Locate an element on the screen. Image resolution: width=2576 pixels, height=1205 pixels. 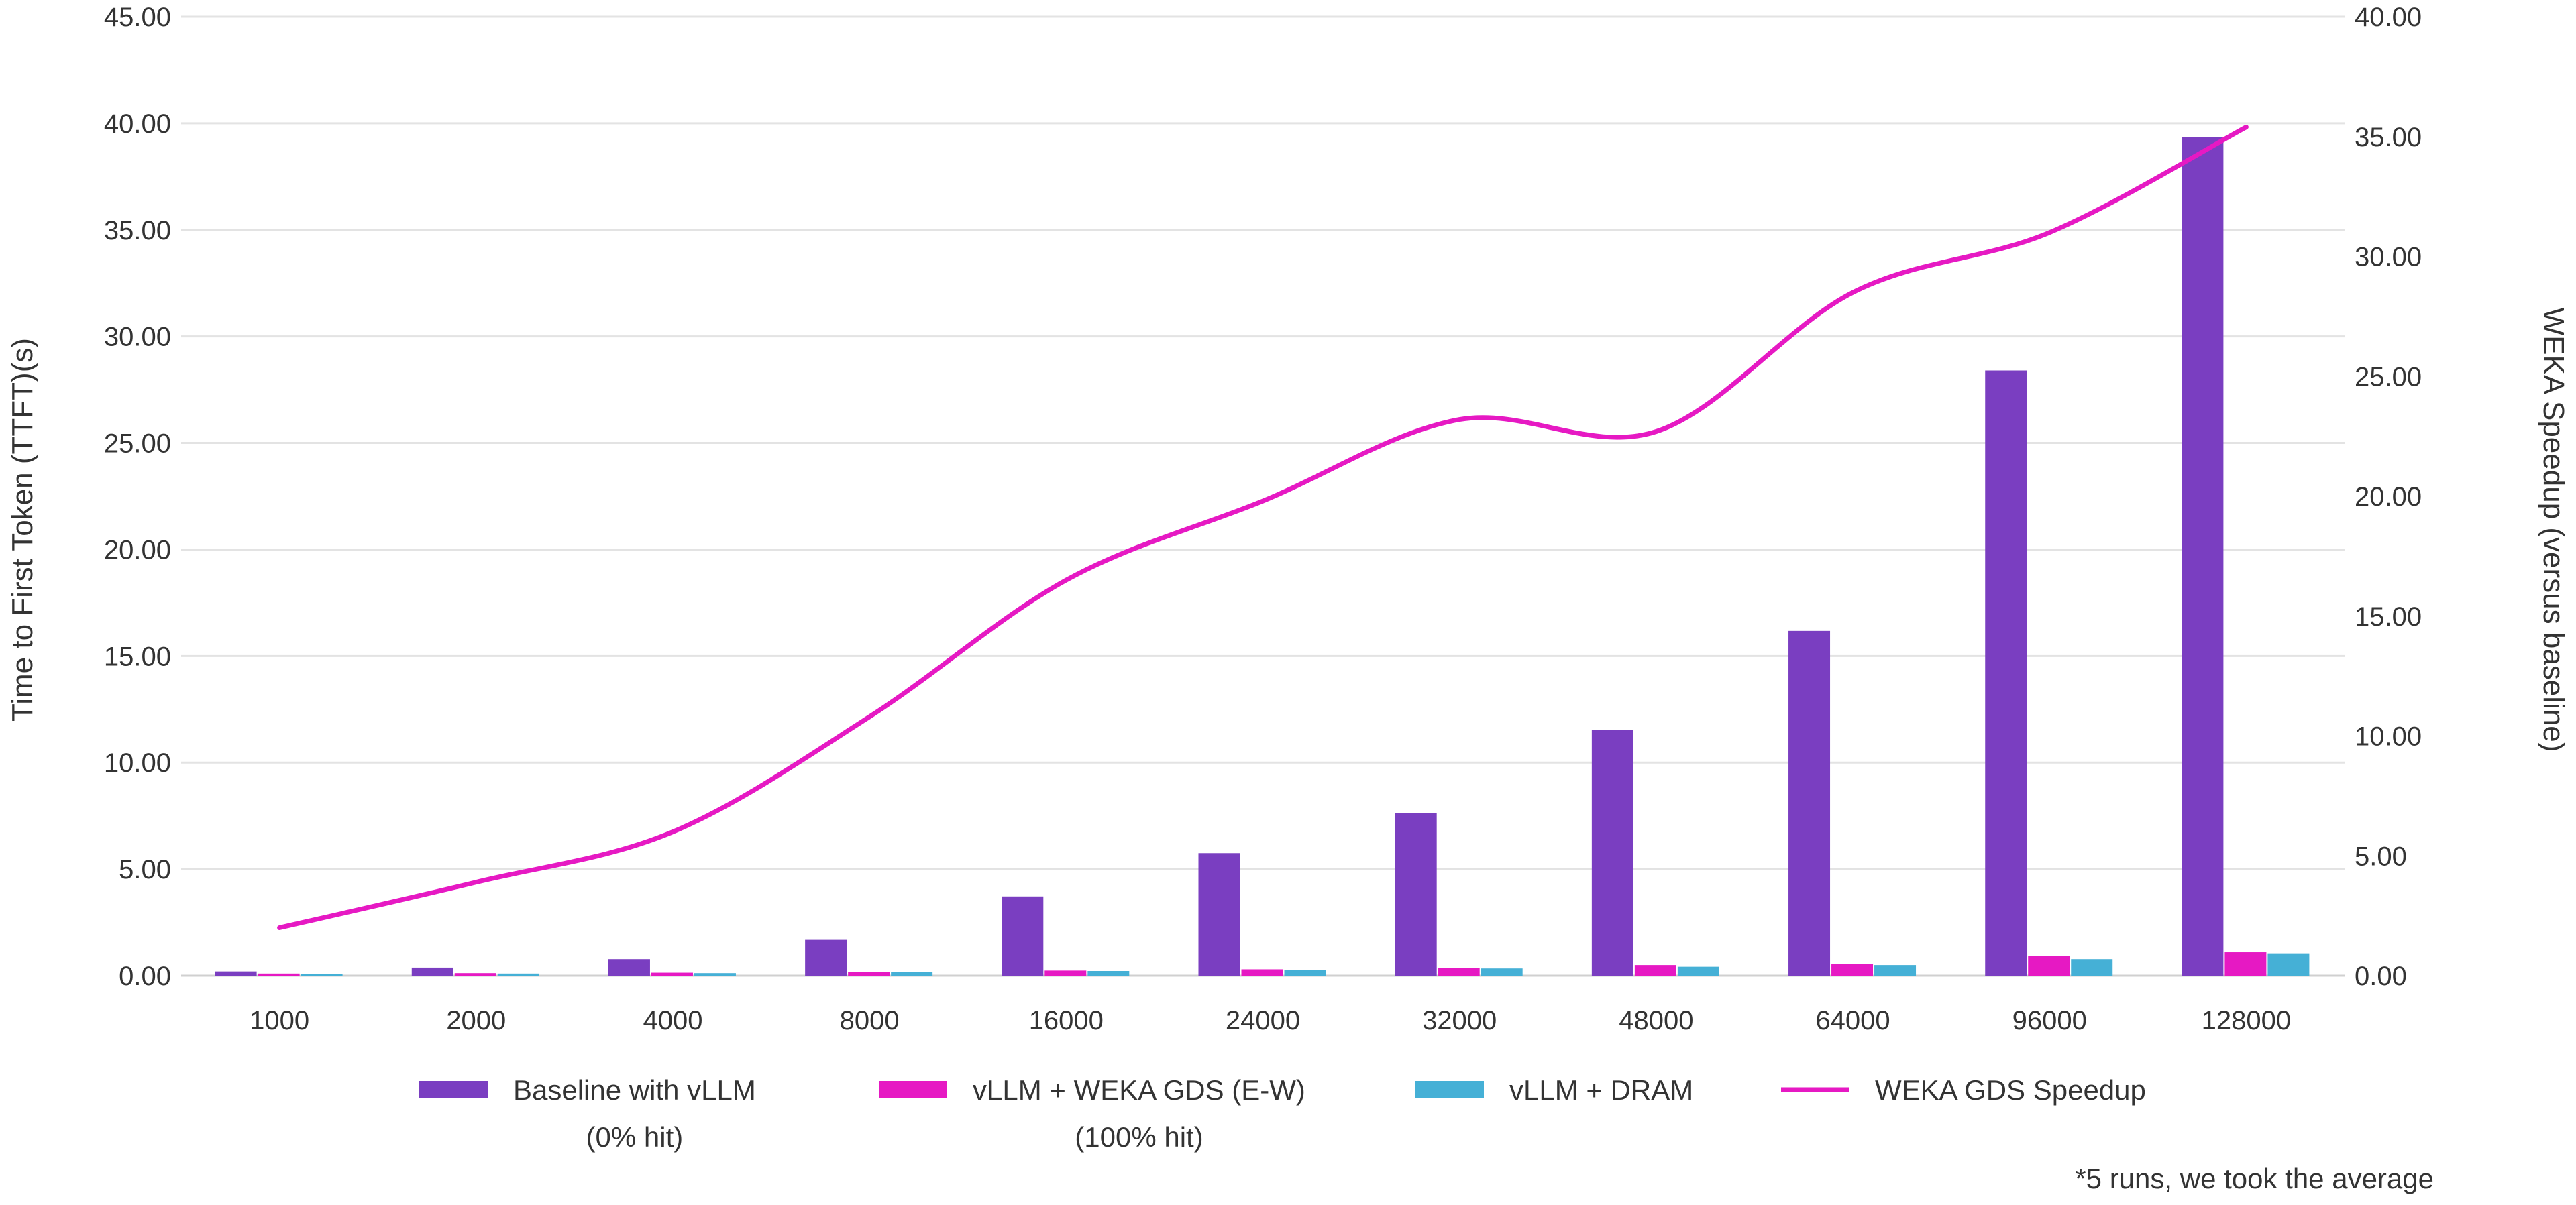
x-tick-label: 24000 is located at coordinates (1263, 1021).